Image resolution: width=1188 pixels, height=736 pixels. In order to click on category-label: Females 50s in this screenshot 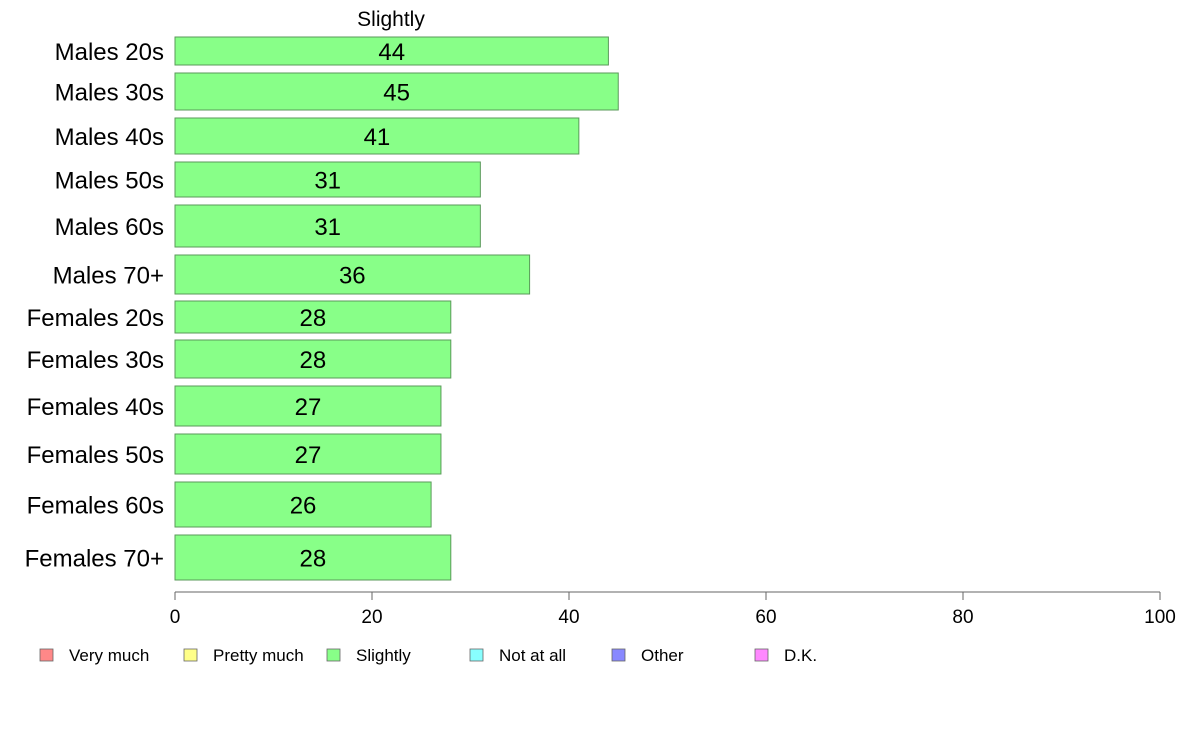, I will do `click(95, 455)`.